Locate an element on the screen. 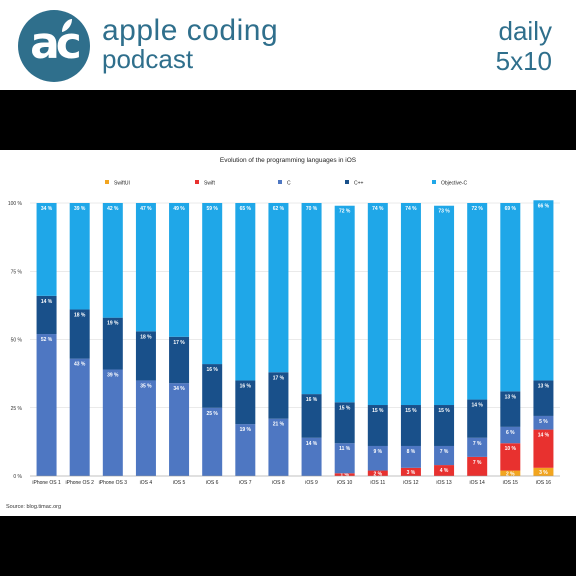 The width and height of the screenshot is (576, 576). bar-value-label: 21 % is located at coordinates (279, 425).